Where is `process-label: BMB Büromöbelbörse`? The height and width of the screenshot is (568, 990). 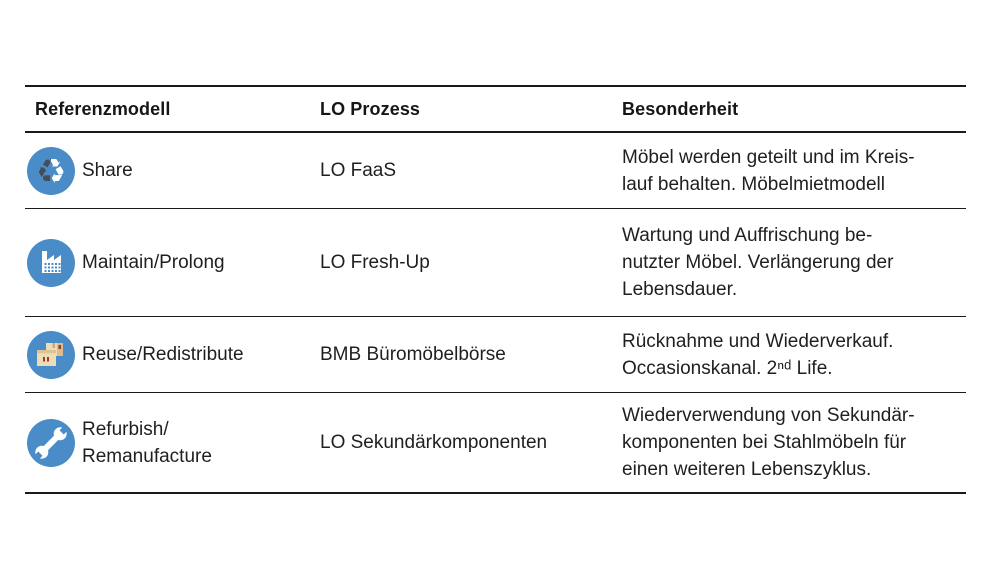
process-label: BMB Büromöbelbörse is located at coordinates (413, 354).